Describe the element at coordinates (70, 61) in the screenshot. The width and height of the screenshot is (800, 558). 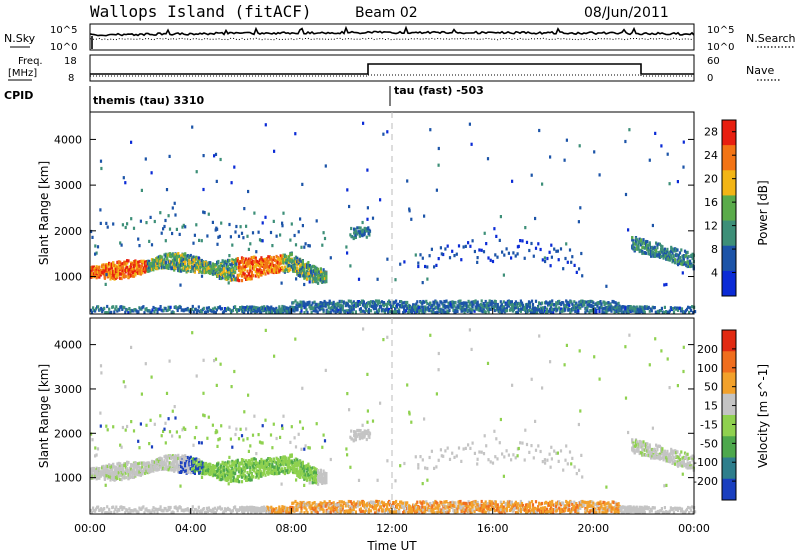
I see `freq-tick-top: 18` at that location.